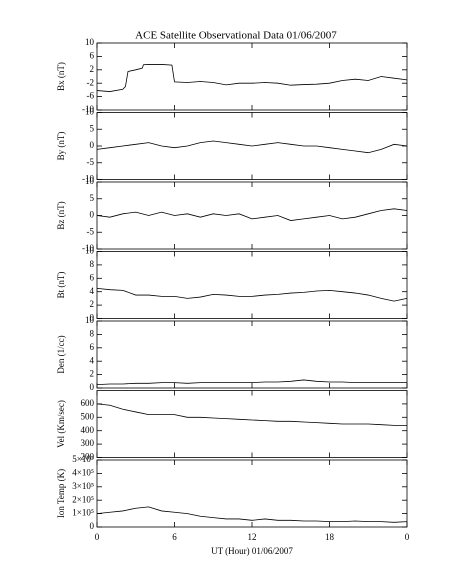 The width and height of the screenshot is (453, 566). I want to click on x-tick-label: 12, so click(252, 537).